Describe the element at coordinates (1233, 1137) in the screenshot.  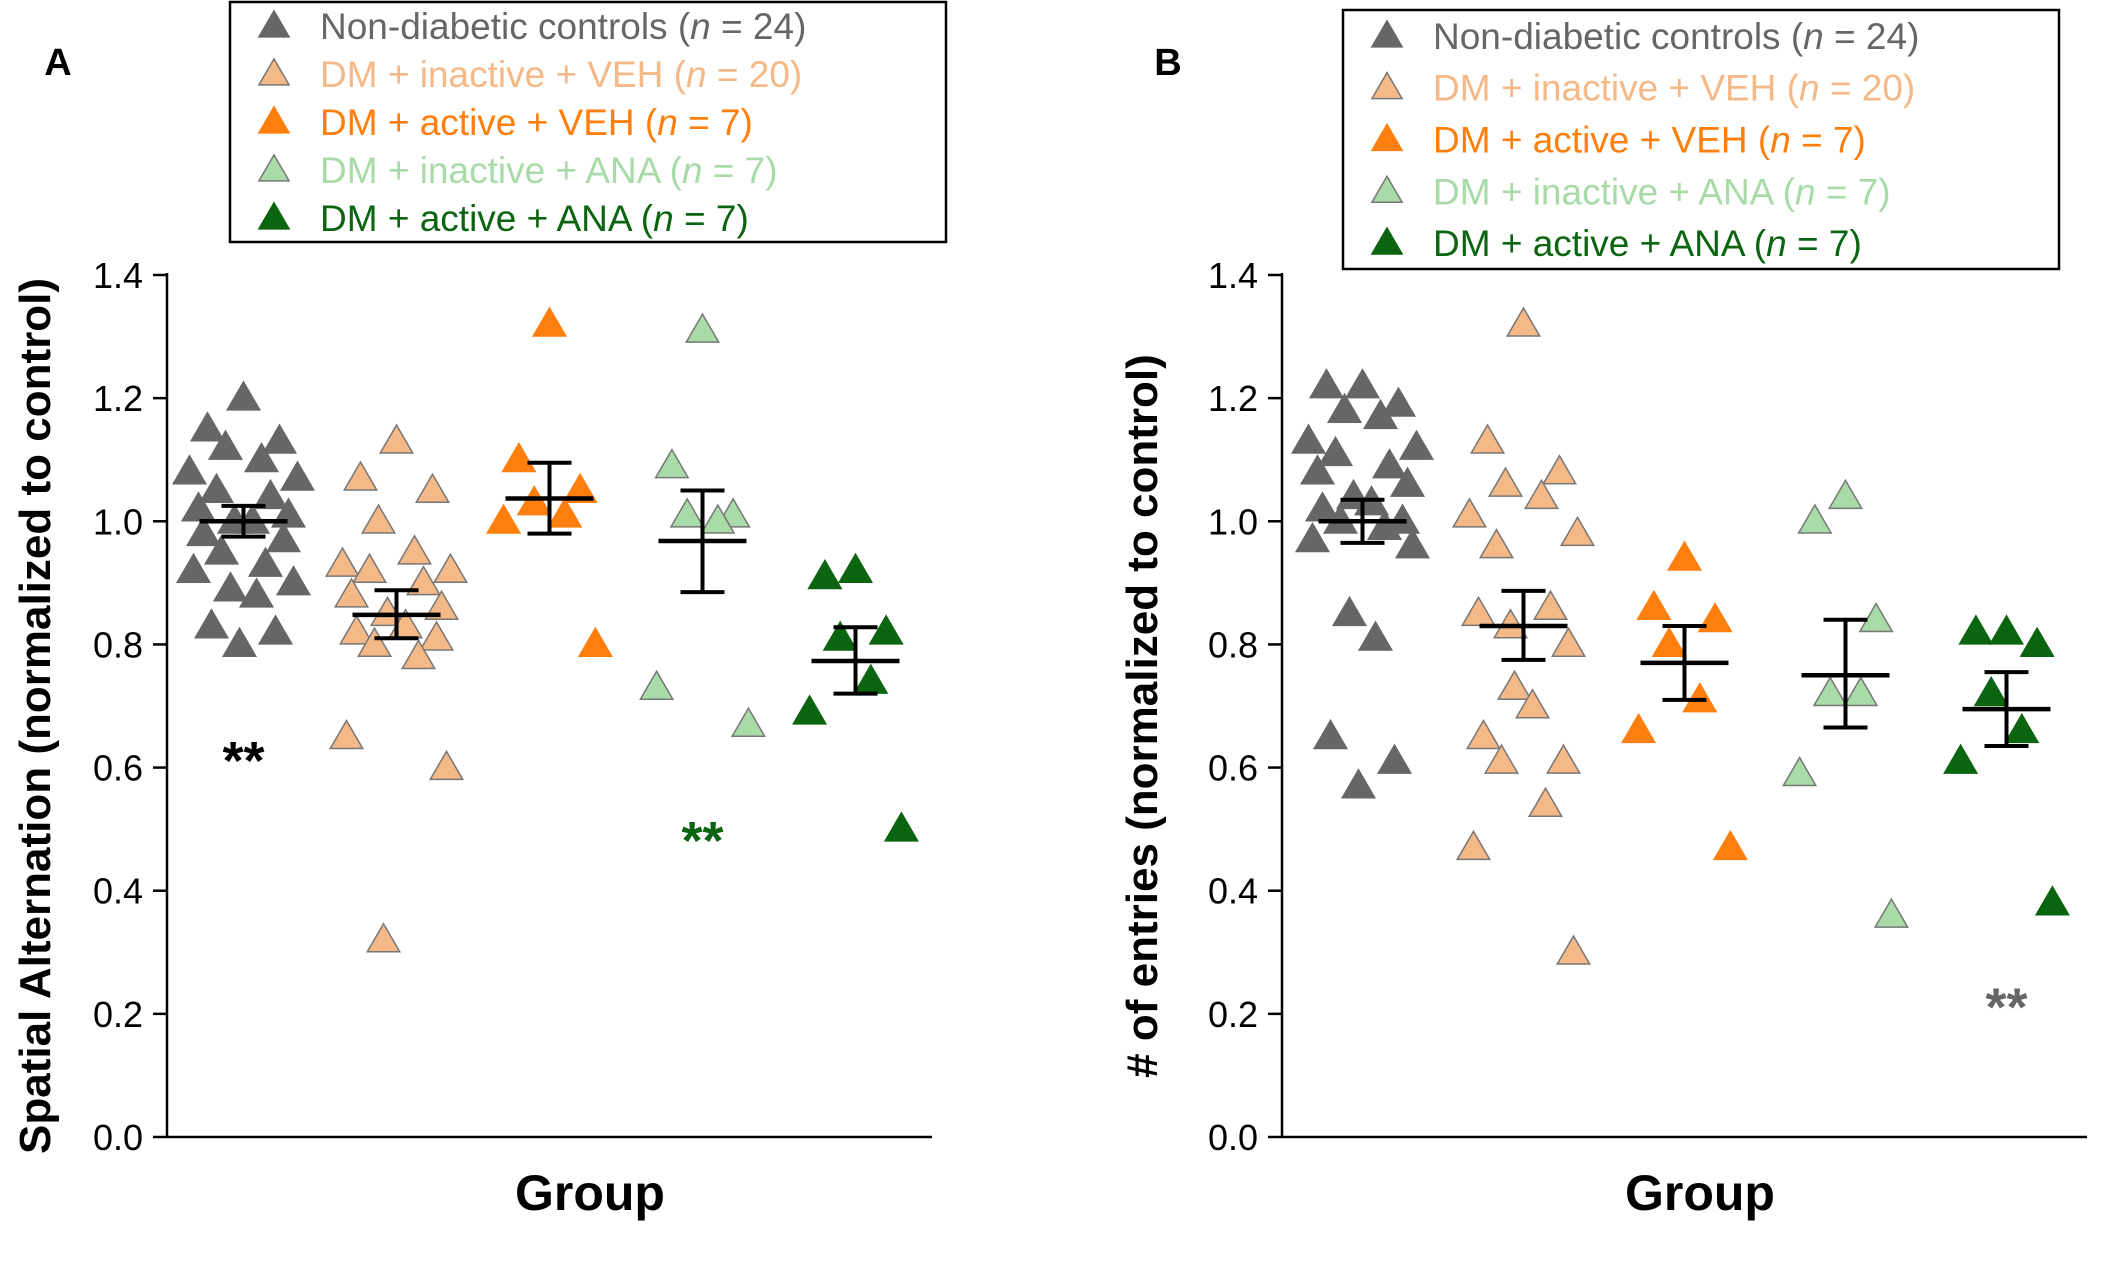
I see `y-tick-label: 0.0` at that location.